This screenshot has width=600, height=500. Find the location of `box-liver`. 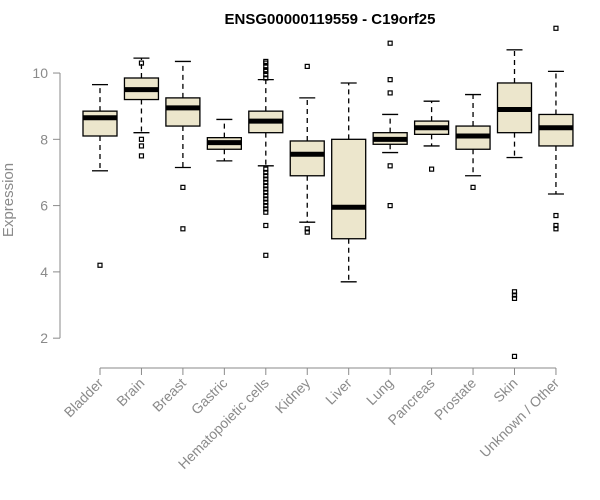

box-liver is located at coordinates (349, 182).